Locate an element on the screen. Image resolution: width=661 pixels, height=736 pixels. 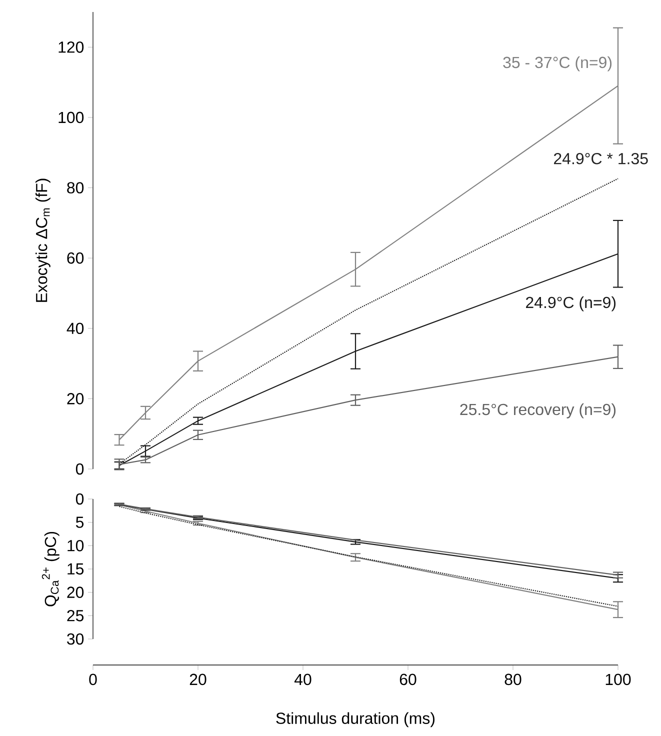
y-tick-label: 5 is located at coordinates (80, 522).